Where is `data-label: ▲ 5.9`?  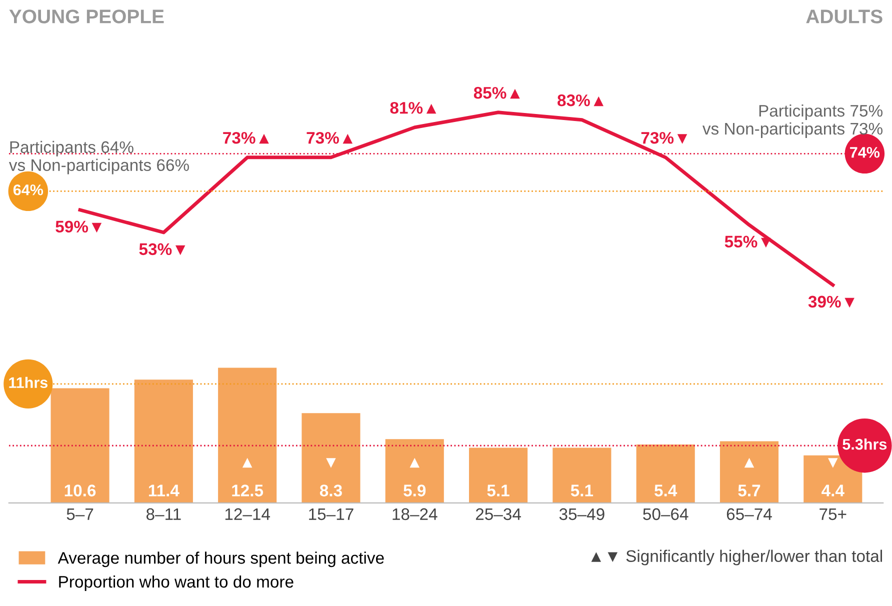 data-label: ▲ 5.9 is located at coordinates (415, 477).